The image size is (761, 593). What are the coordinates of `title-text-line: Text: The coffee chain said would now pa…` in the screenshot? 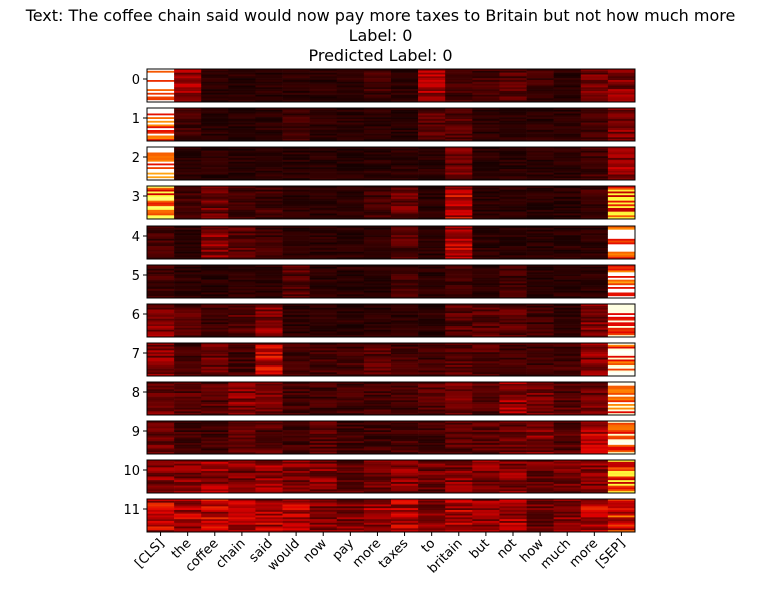 It's located at (380, 15).